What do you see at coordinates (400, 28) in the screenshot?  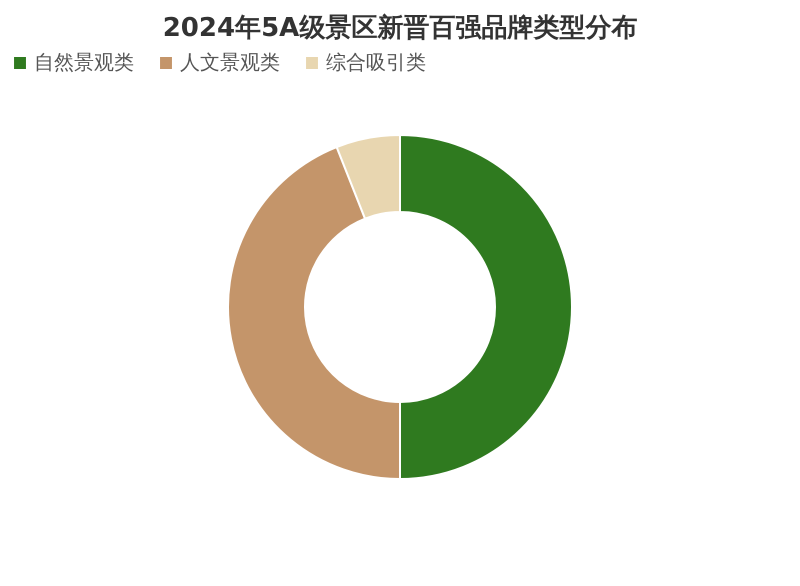 I see `chart-title: 2024年5A级景区新晋百强品牌类型分布` at bounding box center [400, 28].